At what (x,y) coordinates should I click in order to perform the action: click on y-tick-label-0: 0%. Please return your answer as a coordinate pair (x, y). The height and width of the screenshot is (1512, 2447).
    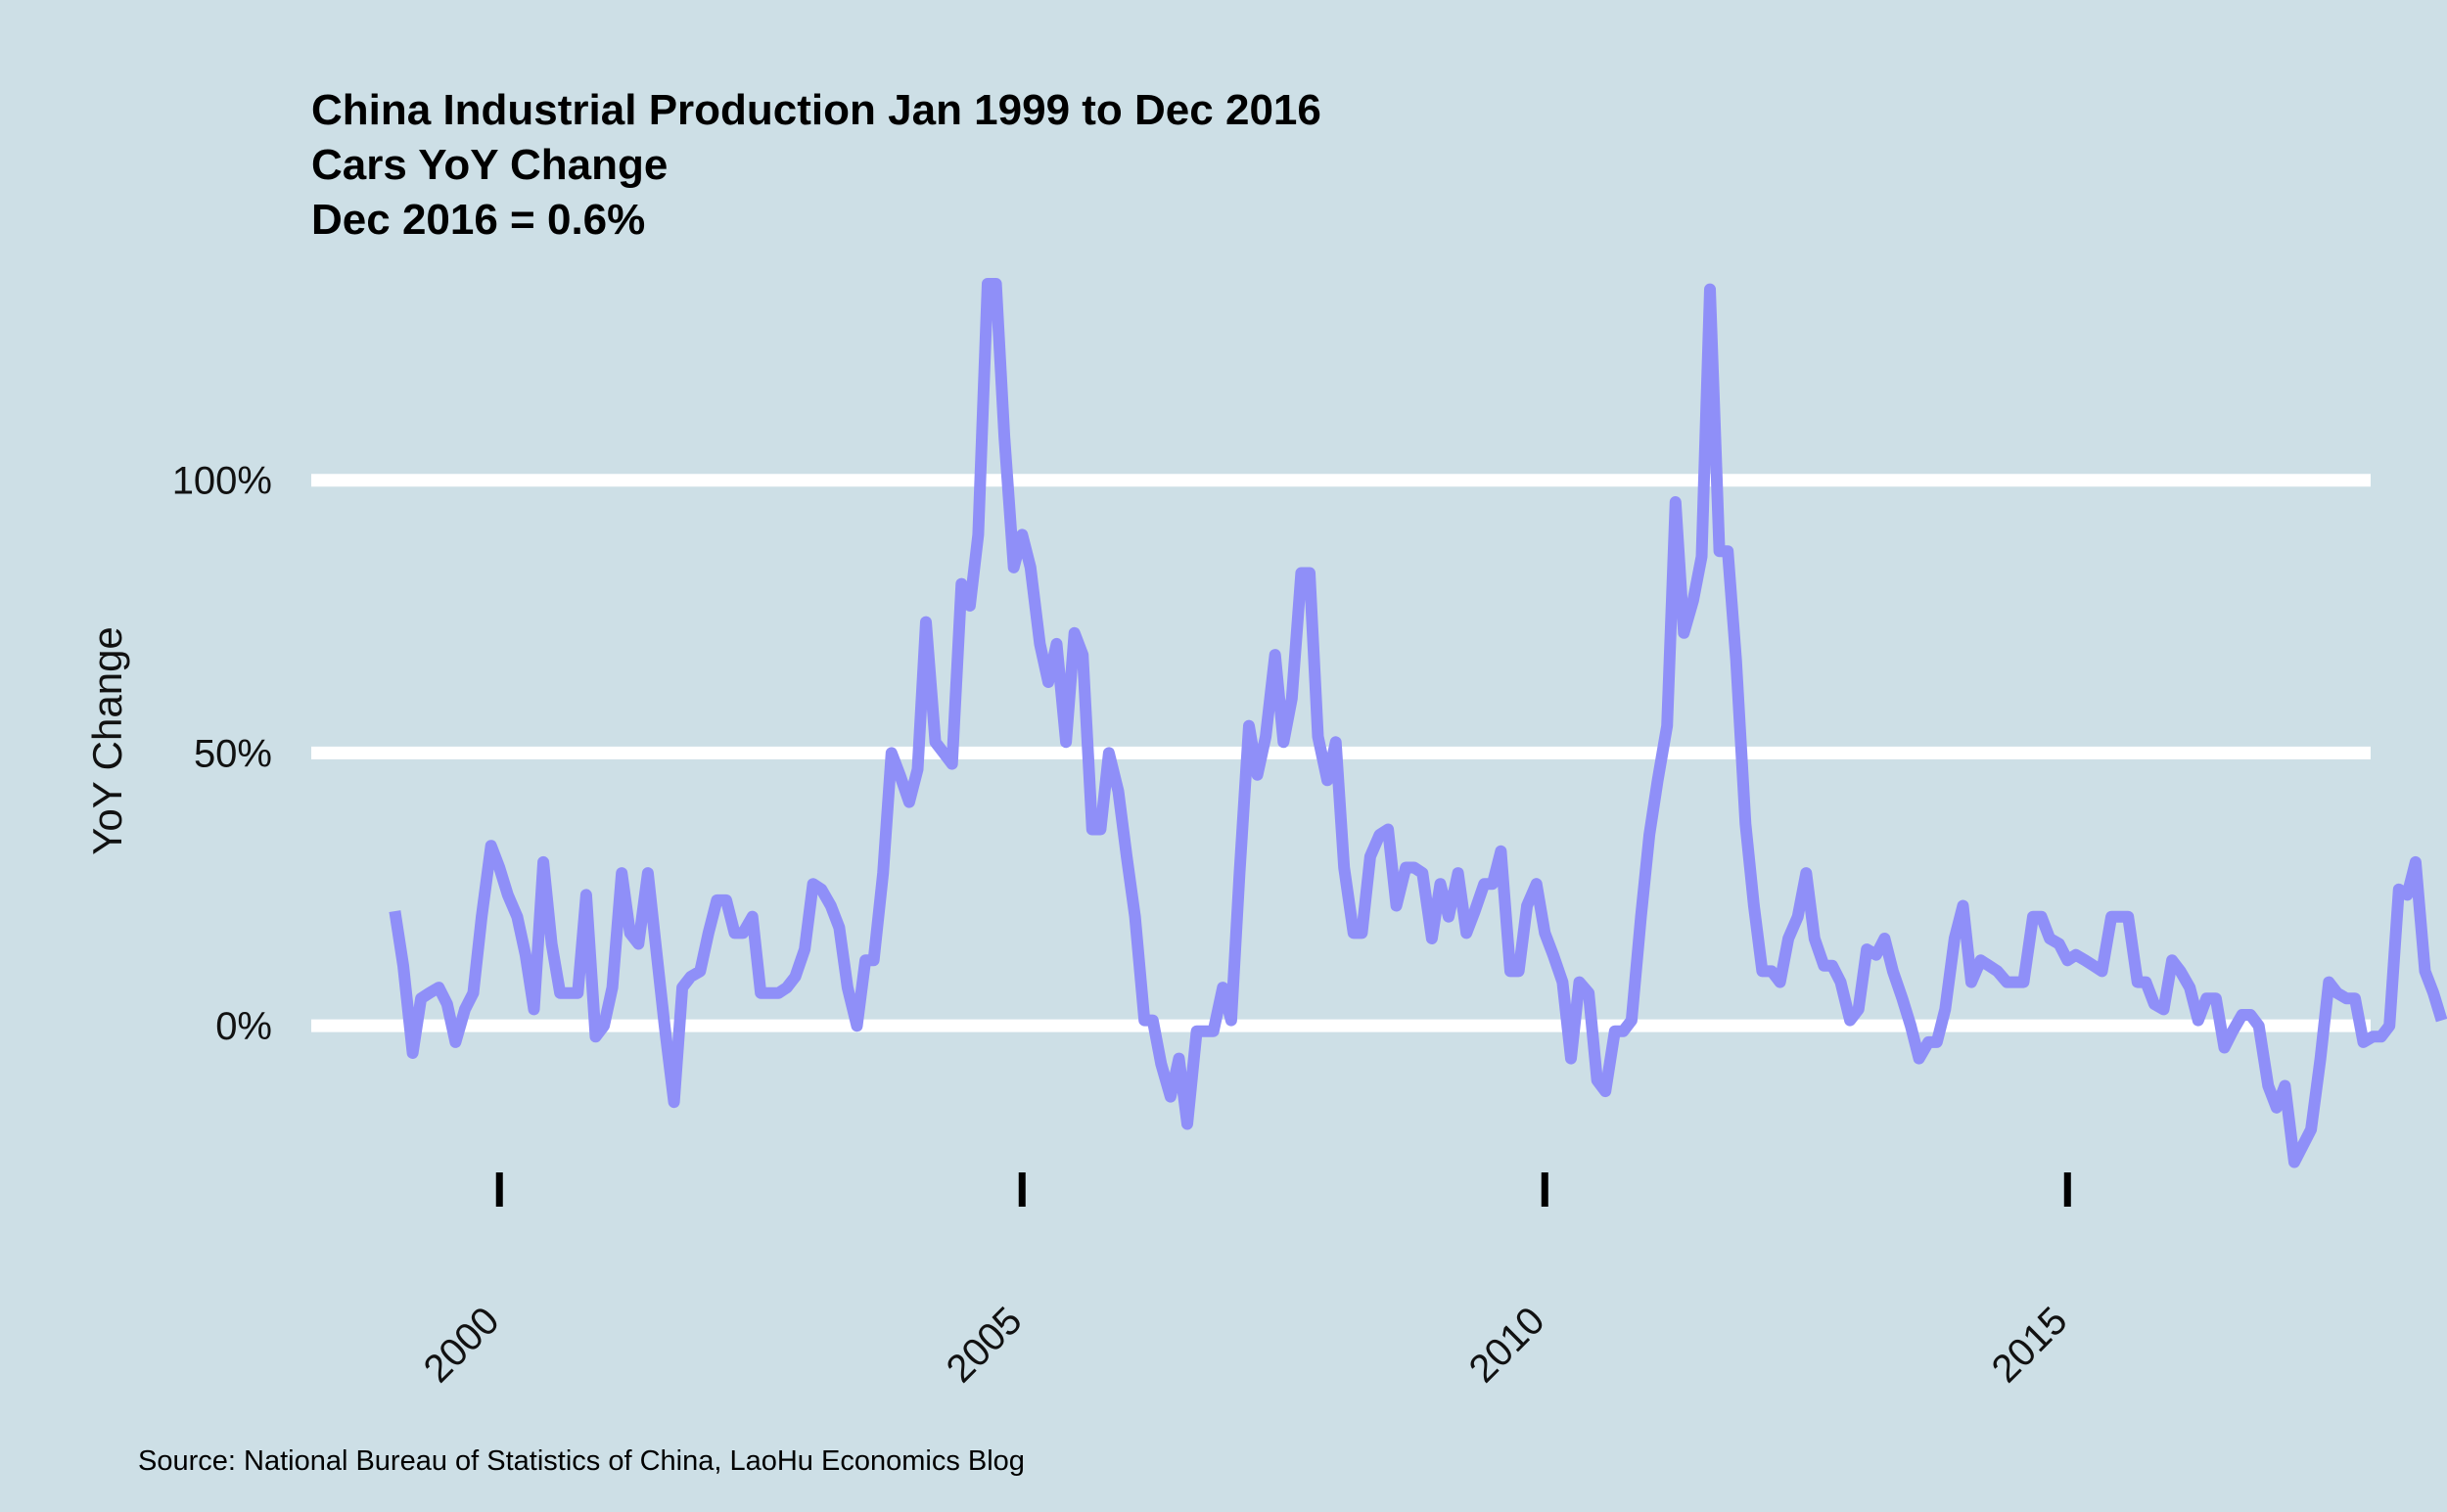
    Looking at the image, I should click on (243, 1026).